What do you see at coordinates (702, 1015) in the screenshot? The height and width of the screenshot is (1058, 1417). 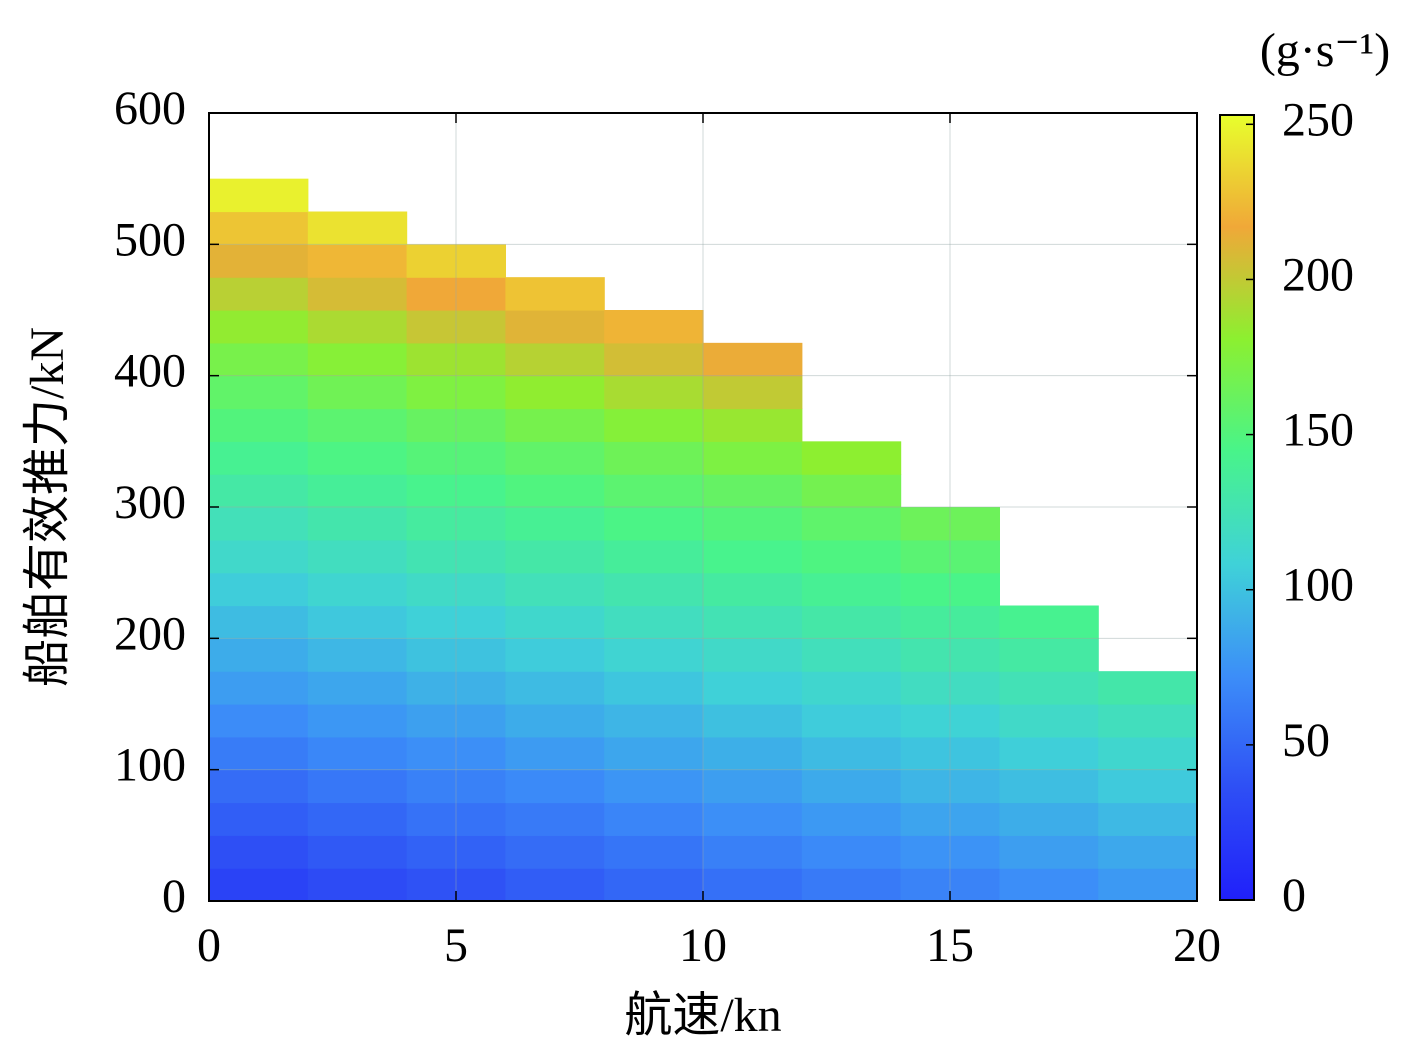 I see `x-axis-label: 航速/kn` at bounding box center [702, 1015].